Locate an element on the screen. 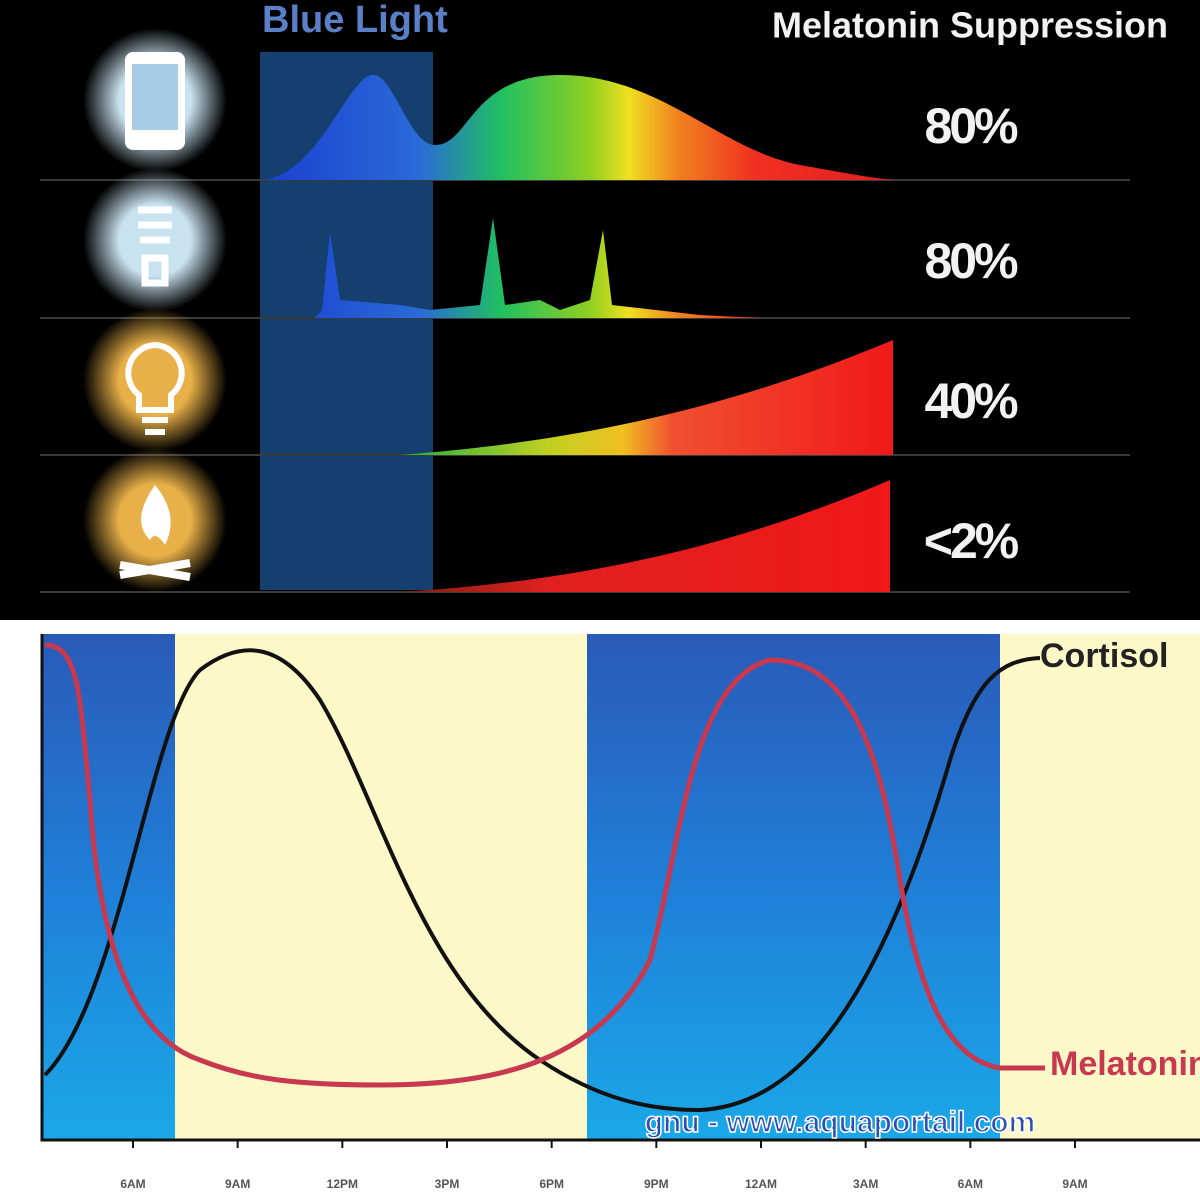 The height and width of the screenshot is (1200, 1200). x-tick-label: 6PM is located at coordinates (551, 1184).